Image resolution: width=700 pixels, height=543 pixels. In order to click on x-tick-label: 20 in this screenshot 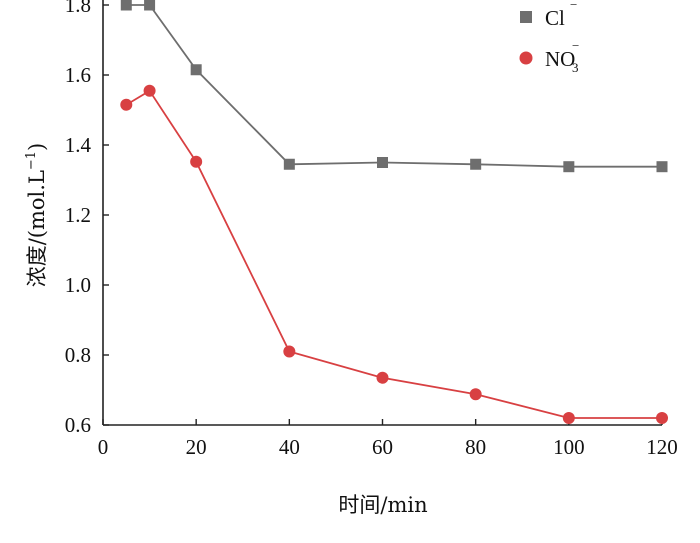, I will do `click(196, 447)`.